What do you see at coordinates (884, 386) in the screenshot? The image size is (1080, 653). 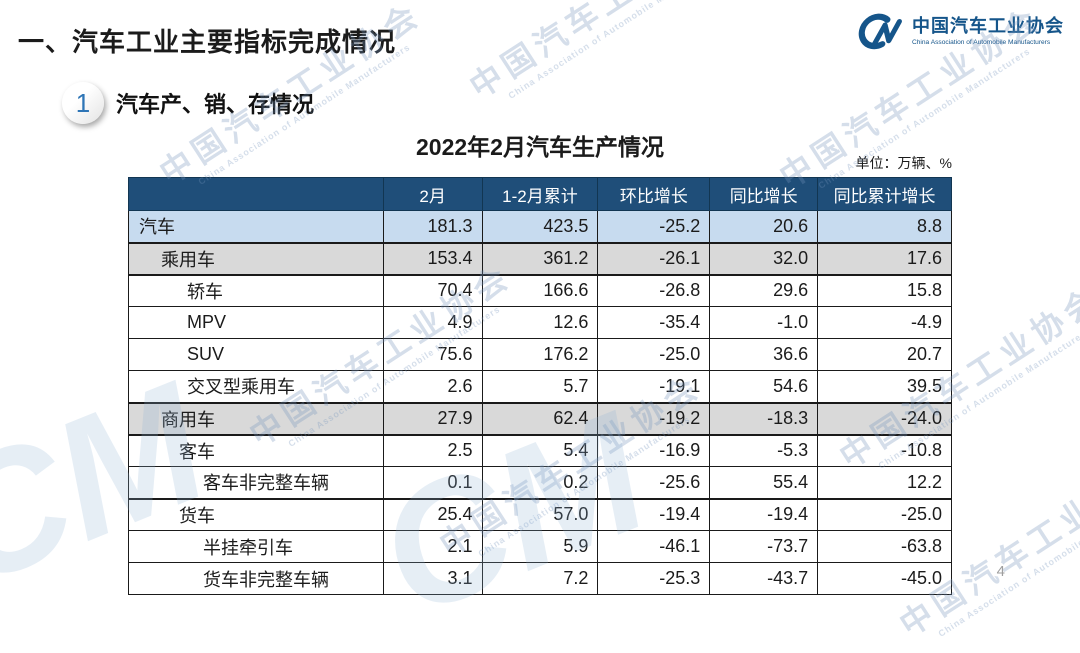 I see `cell-value: 39.5` at bounding box center [884, 386].